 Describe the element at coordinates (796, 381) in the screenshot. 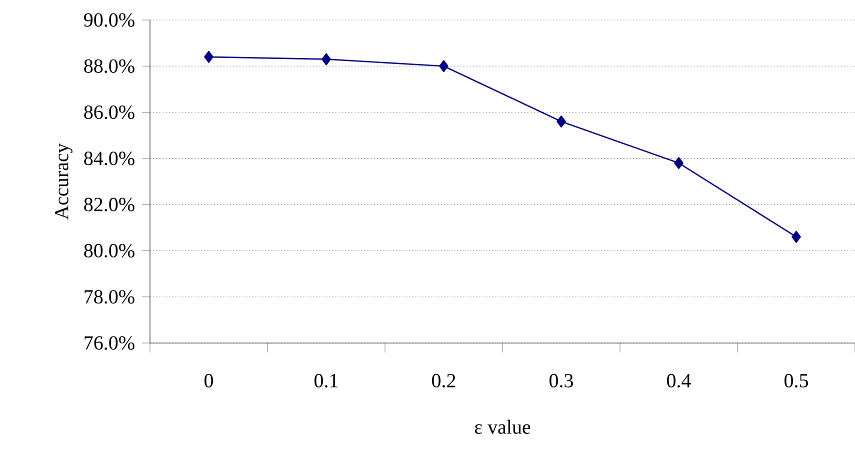

I see `x-tick-label: 0.5` at that location.